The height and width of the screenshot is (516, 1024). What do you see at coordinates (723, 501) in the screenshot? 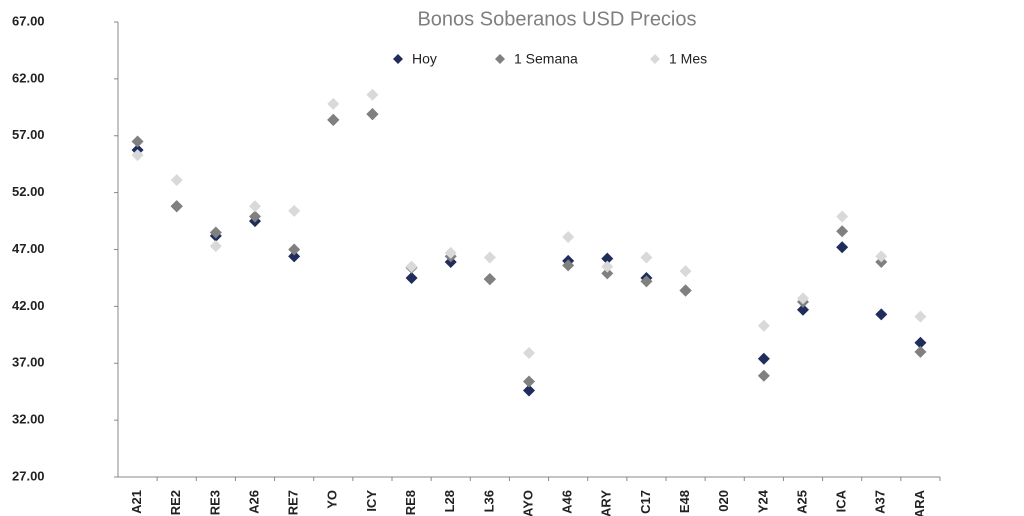
I see `x-tick-label: 020` at bounding box center [723, 501].